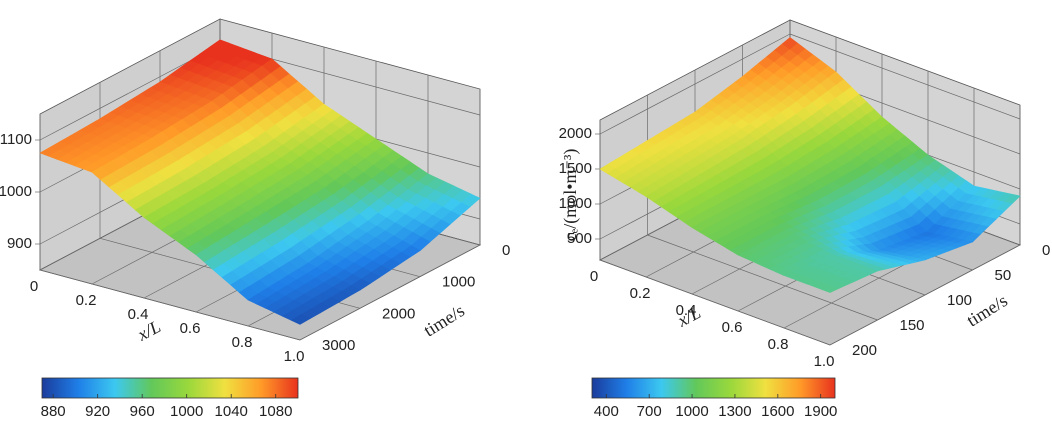 The height and width of the screenshot is (438, 1052). I want to click on colorbar-tick-label: 880, so click(53, 411).